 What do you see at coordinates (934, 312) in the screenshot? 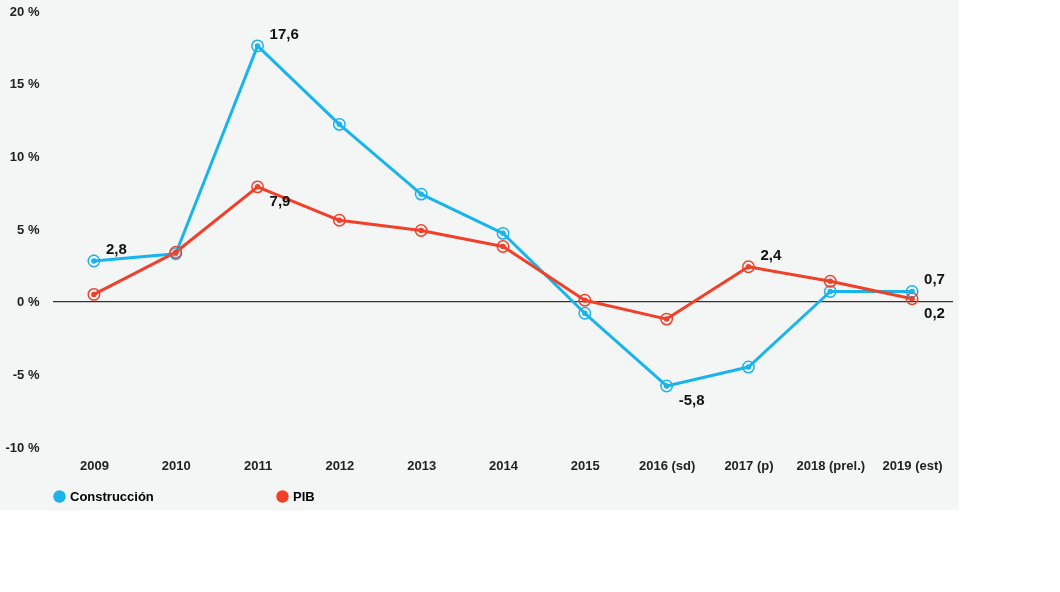
I see `data-label: 0,2` at bounding box center [934, 312].